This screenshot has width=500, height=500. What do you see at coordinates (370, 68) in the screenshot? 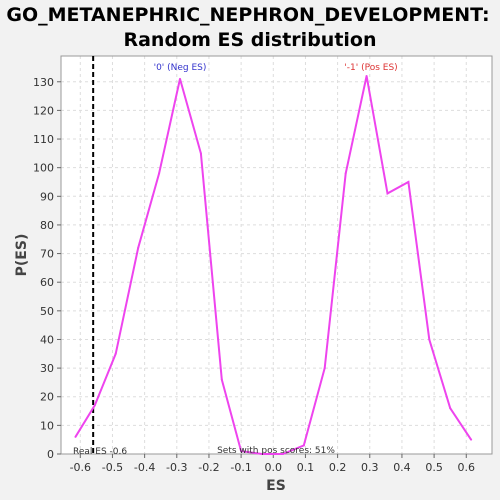
I see `pos-es-label: '-1' (Pos ES)` at bounding box center [370, 68].